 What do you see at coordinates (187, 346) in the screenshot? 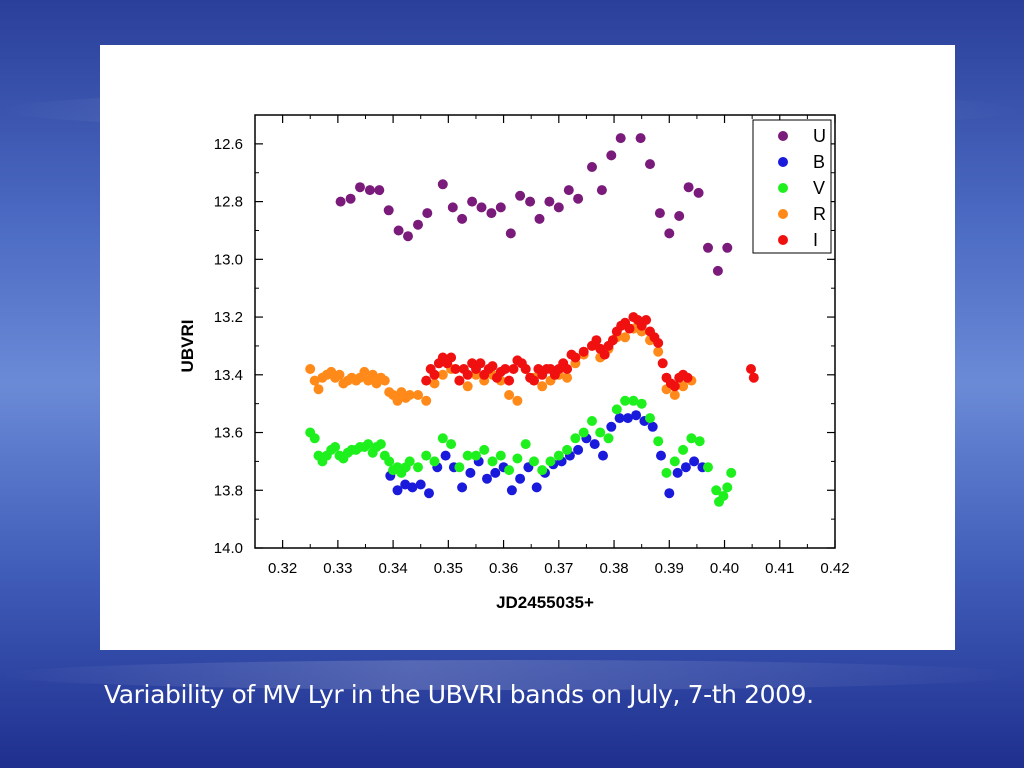
I see `y-axis-label: UBVRI` at bounding box center [187, 346].